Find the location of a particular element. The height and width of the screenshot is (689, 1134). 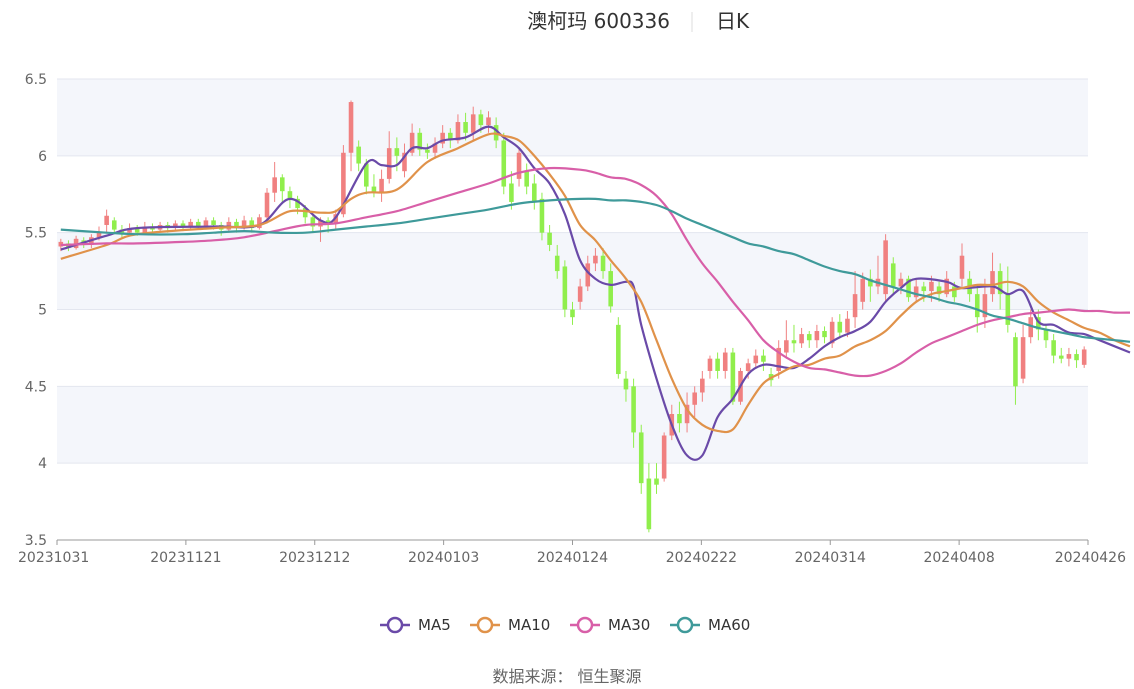

x-tick-label: 20240124 is located at coordinates (572, 558).